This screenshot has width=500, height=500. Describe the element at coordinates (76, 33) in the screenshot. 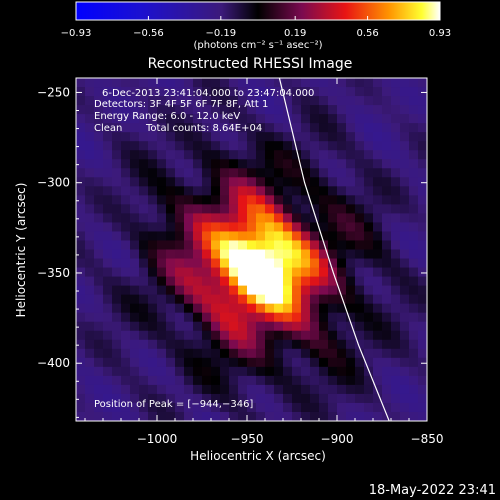

I see `colorbar-tick-label: −0.93` at that location.